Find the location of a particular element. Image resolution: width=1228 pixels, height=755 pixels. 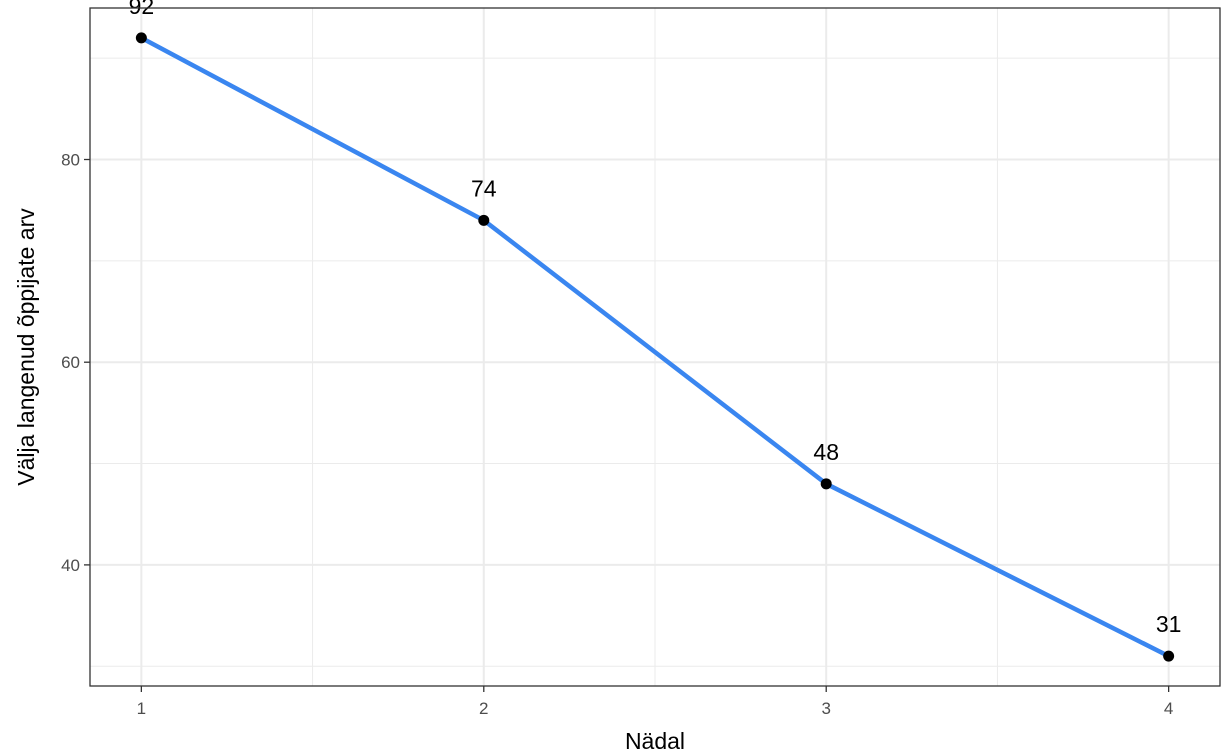

x-axis-title: Nädal is located at coordinates (655, 741).